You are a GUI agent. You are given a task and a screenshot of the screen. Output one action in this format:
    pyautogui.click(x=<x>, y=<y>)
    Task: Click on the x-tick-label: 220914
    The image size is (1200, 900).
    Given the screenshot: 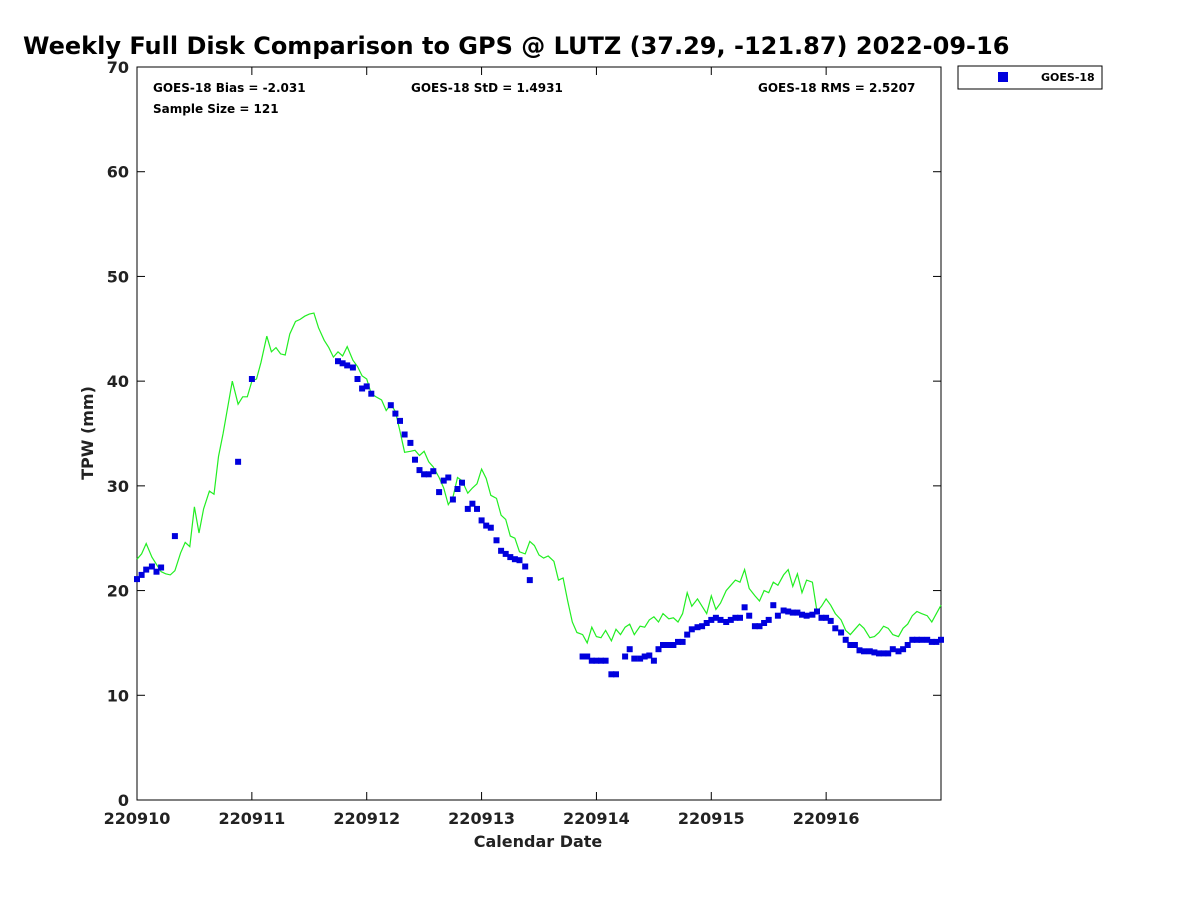 What is the action you would take?
    pyautogui.click(x=596, y=818)
    